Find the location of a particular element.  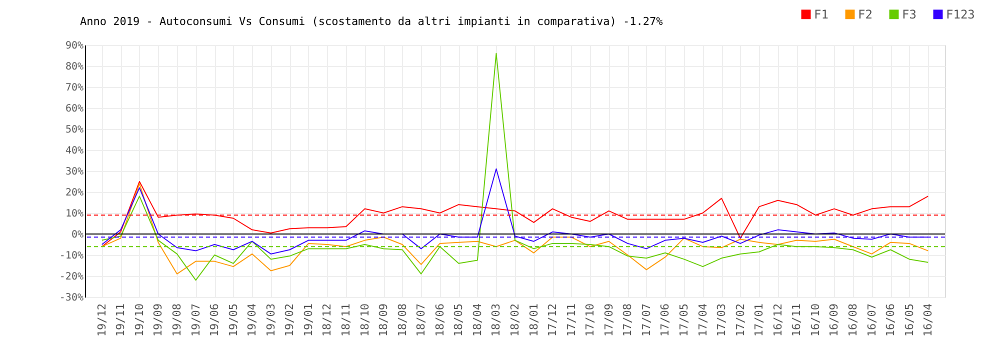

x-tick-label: 18/04 is located at coordinates (477, 320).